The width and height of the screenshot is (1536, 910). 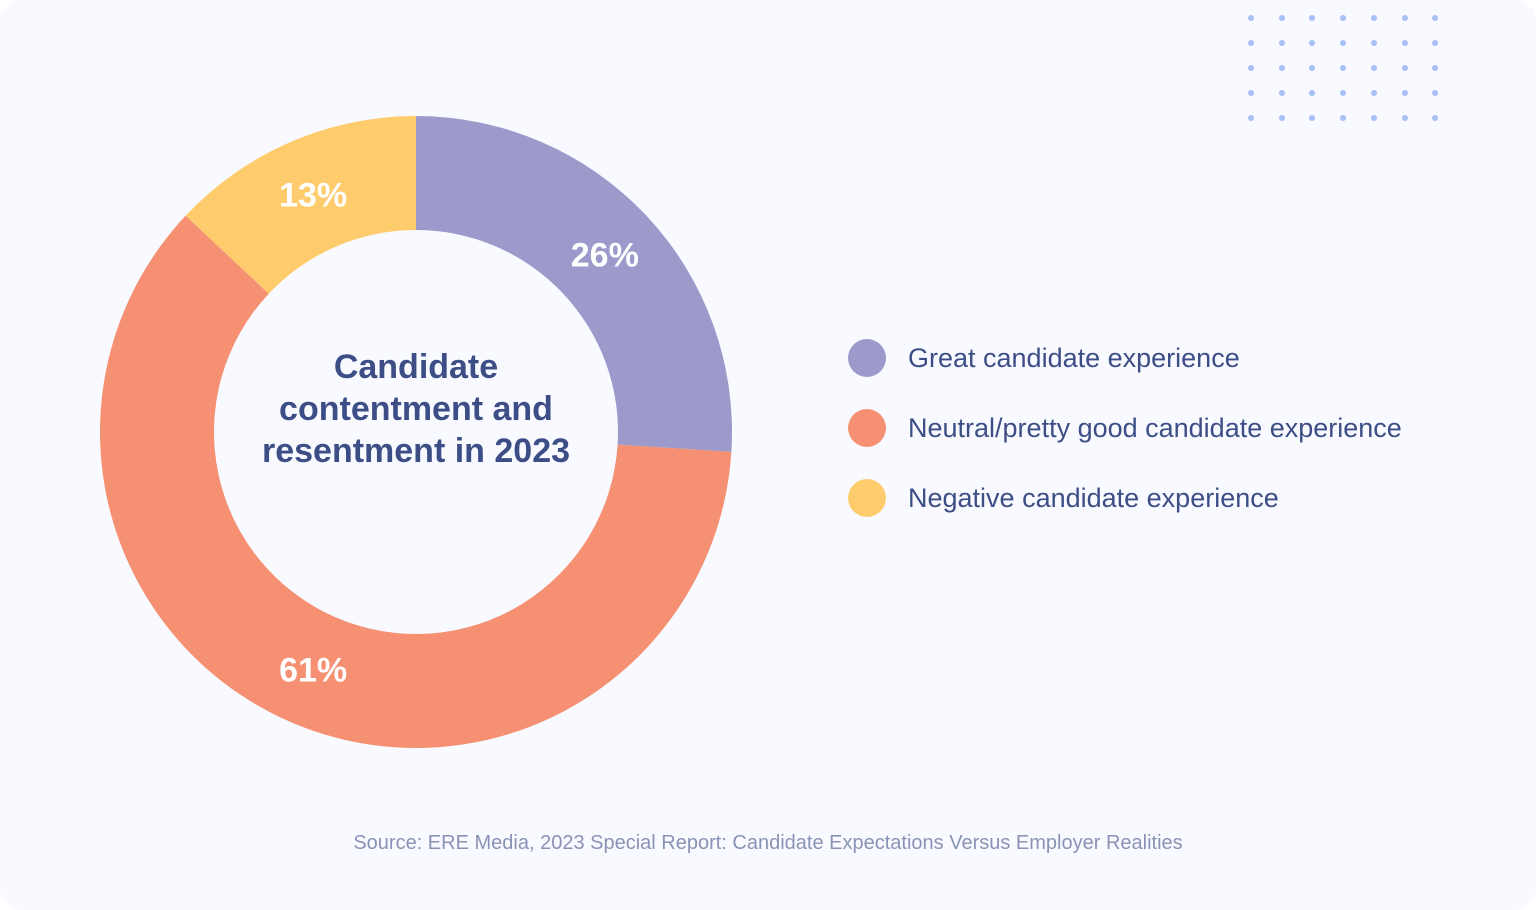 I want to click on legend-item: Negative candidate experience, so click(x=1125, y=498).